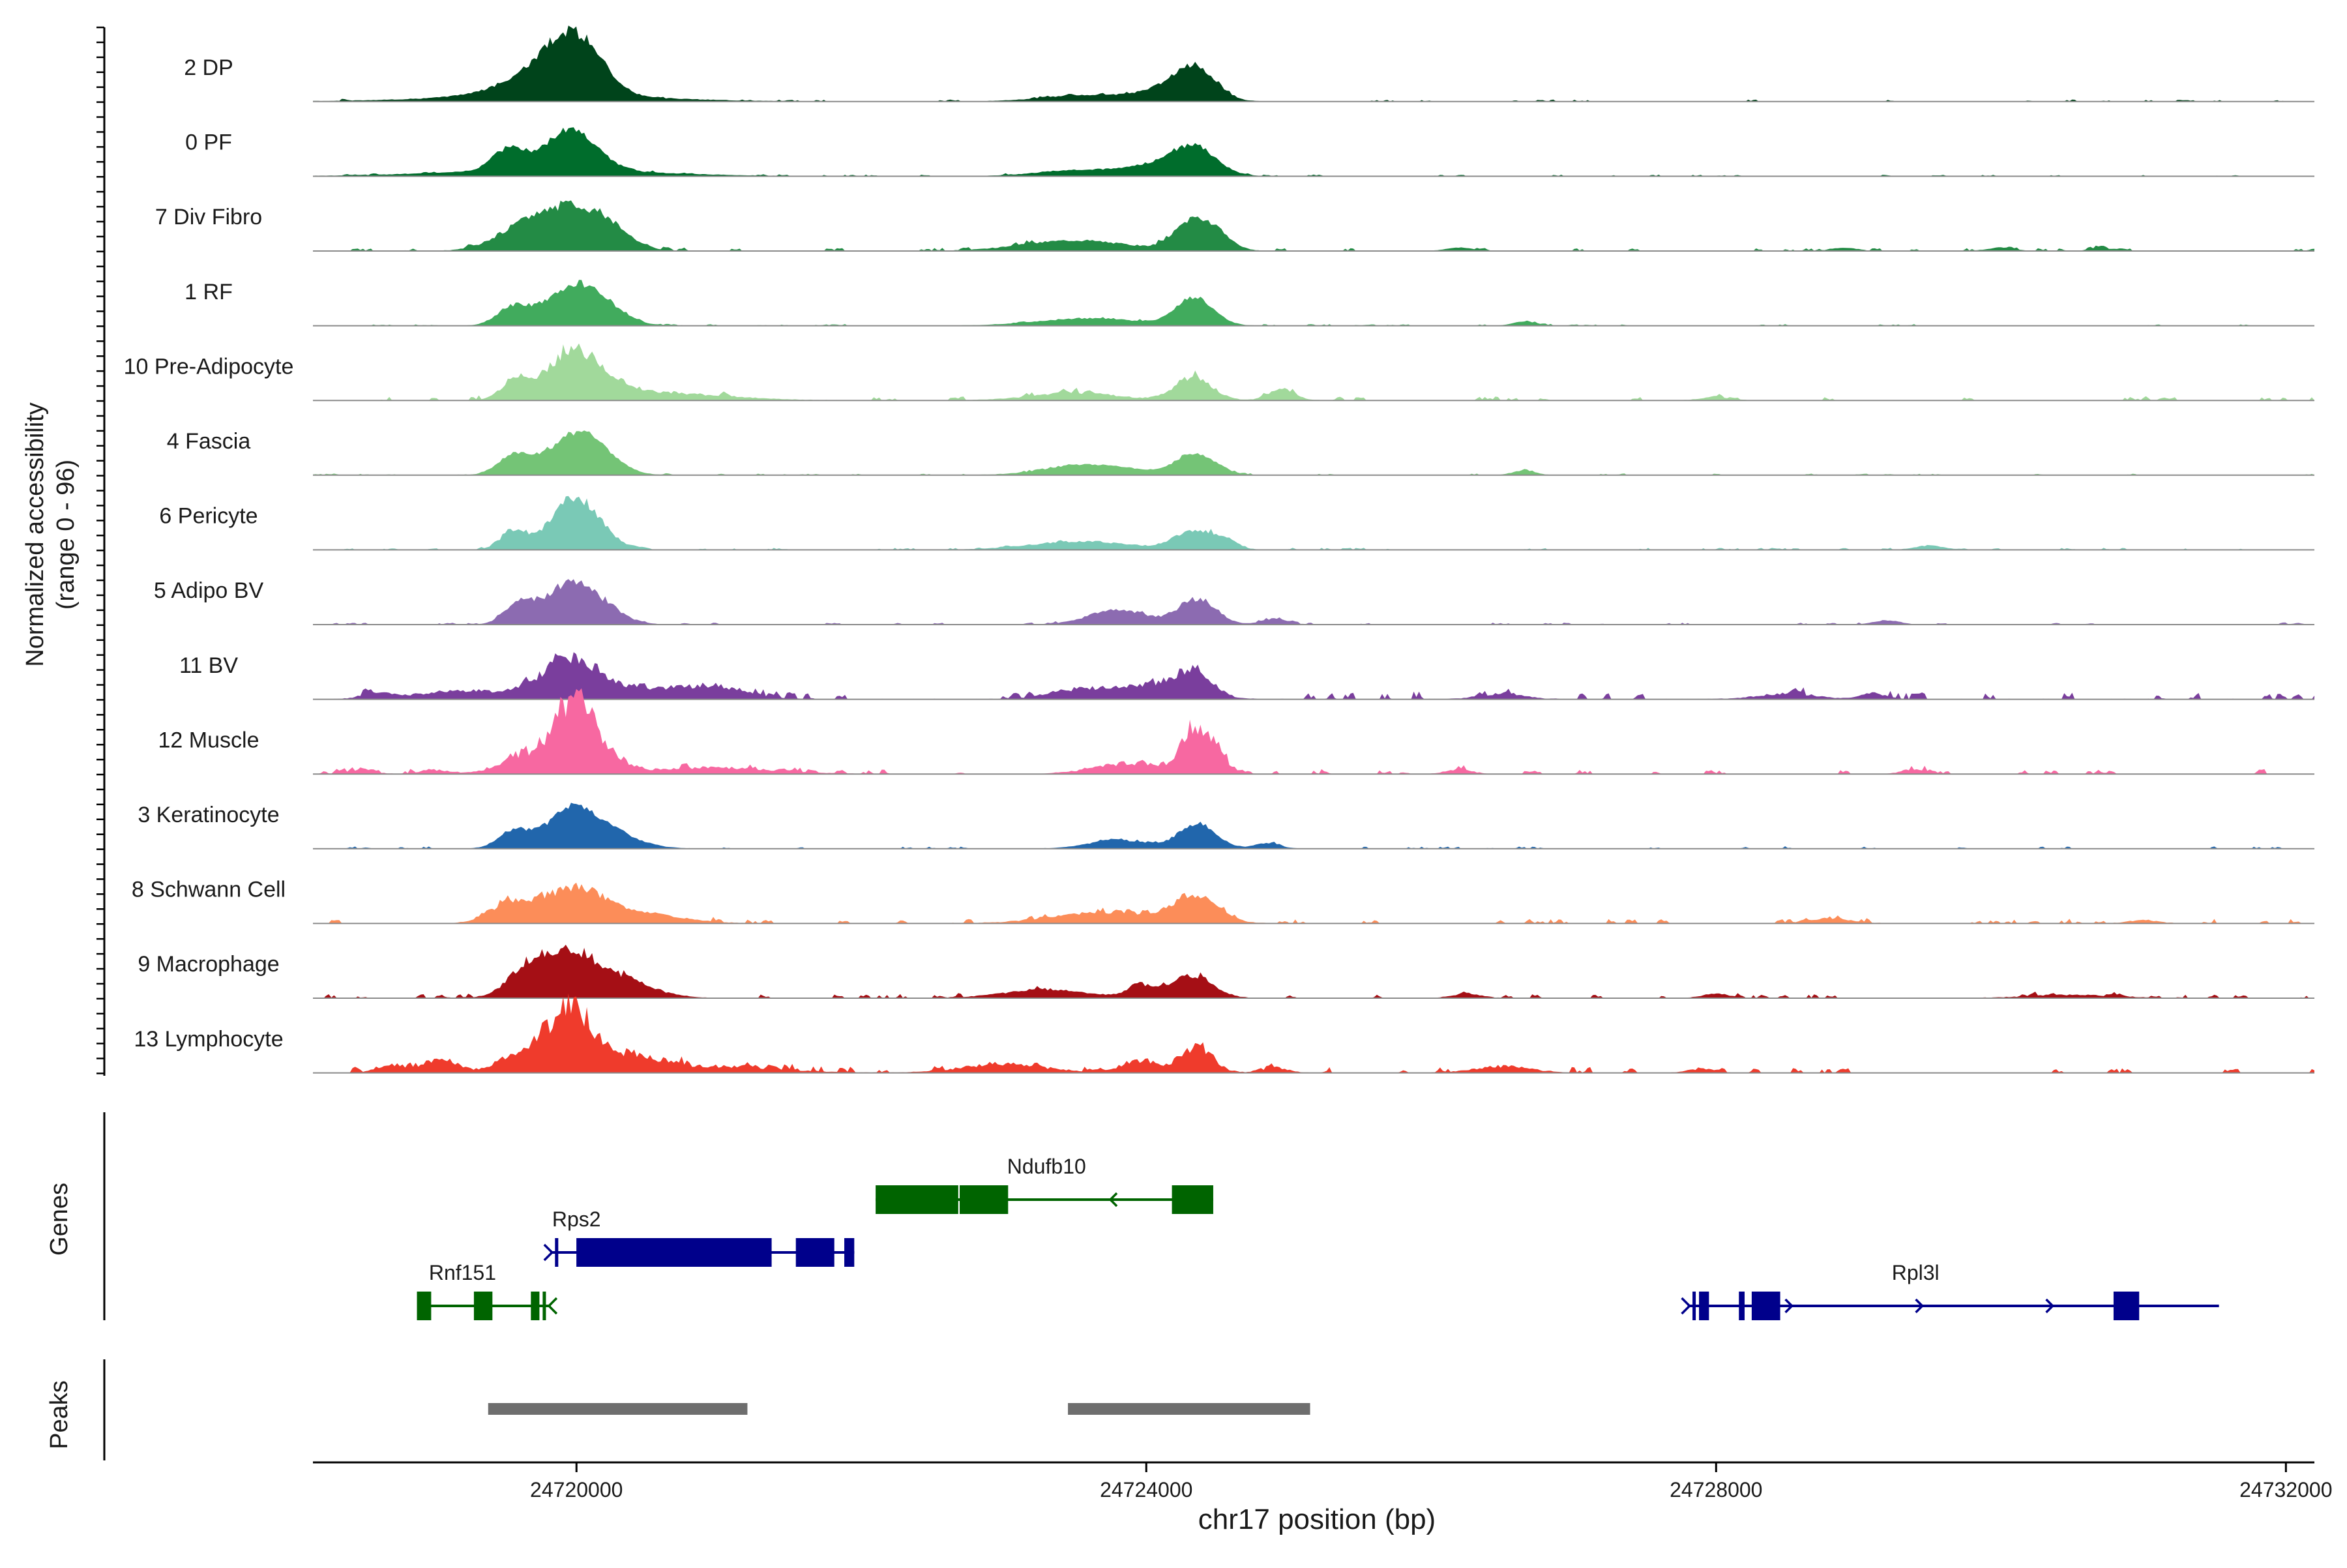 The image size is (2347, 1568). I want to click on track-label: 13 Lymphocyte, so click(208, 1039).